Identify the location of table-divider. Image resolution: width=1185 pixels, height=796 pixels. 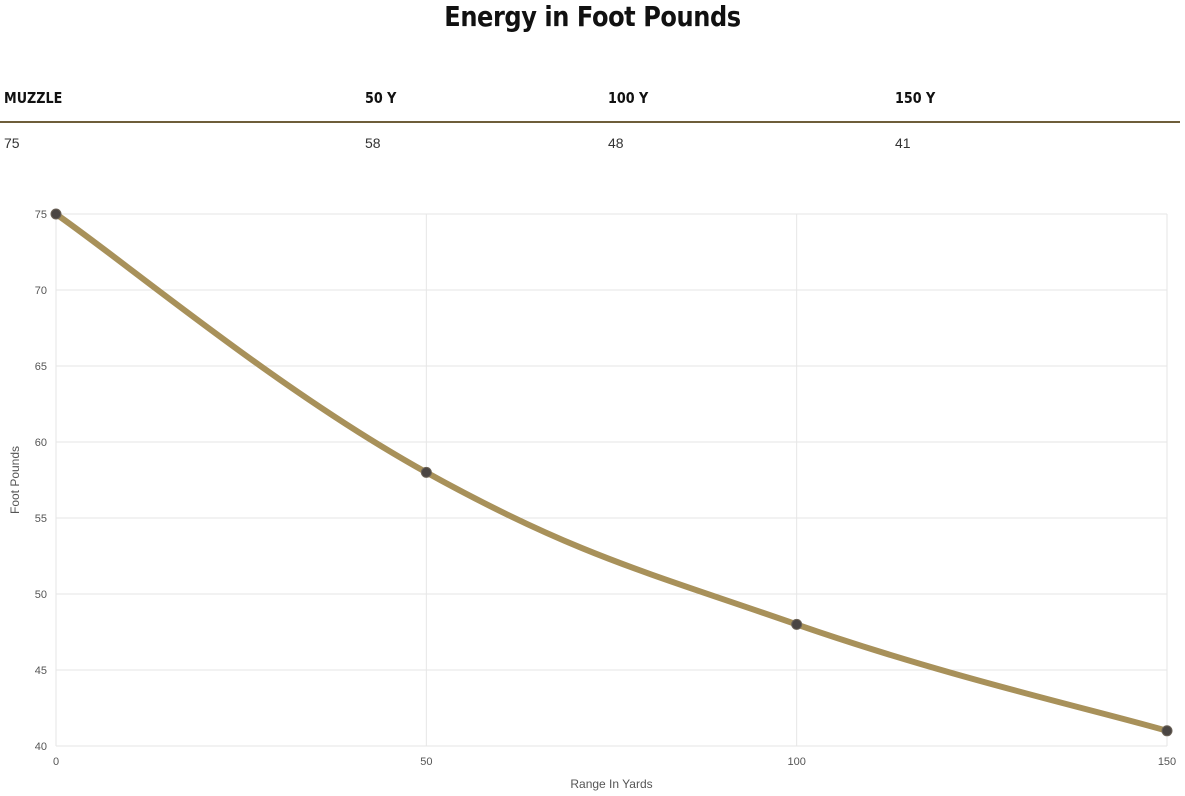
(590, 122).